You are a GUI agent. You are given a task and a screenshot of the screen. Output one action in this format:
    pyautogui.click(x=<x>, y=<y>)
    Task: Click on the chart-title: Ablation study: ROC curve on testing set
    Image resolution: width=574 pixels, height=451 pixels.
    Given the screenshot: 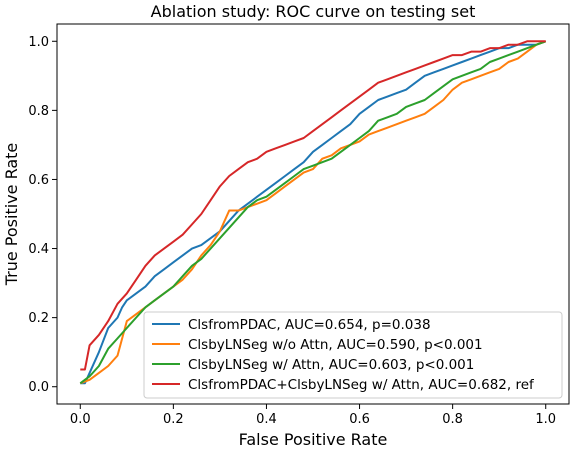 What is the action you would take?
    pyautogui.click(x=313, y=11)
    